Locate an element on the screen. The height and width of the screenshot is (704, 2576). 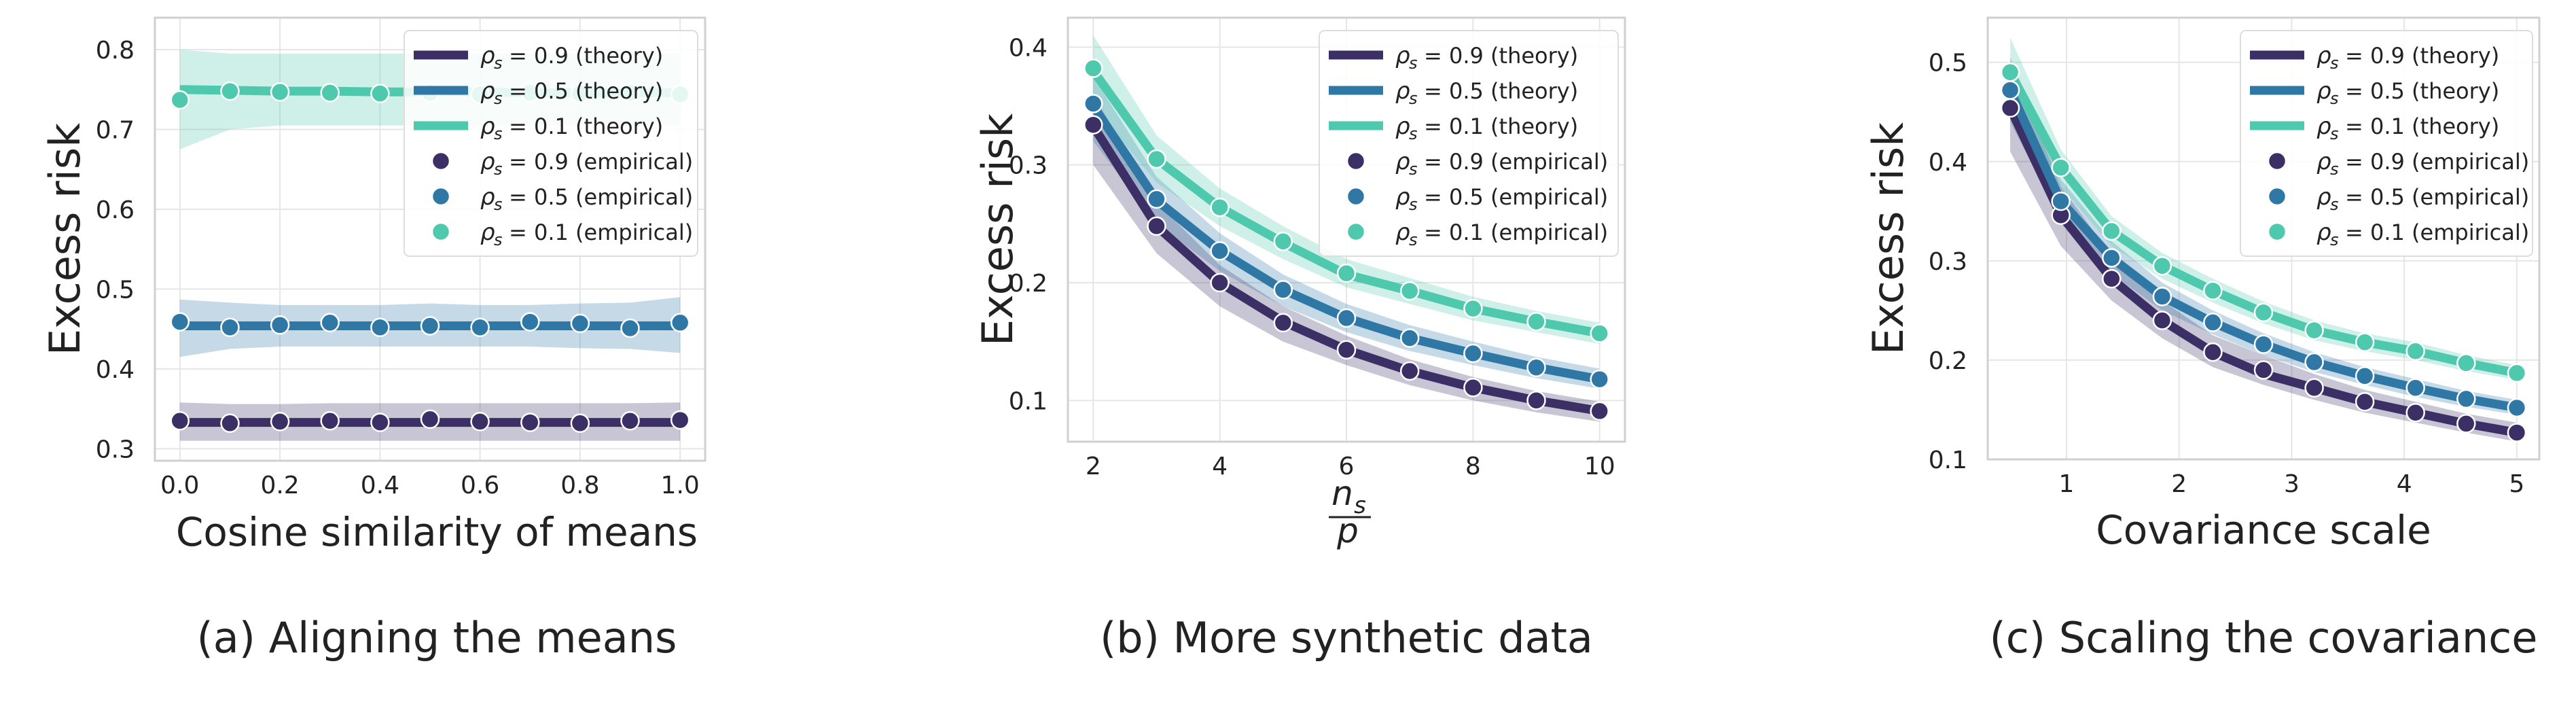
legend-text: = 0.1 (theory) is located at coordinates (1501, 126).